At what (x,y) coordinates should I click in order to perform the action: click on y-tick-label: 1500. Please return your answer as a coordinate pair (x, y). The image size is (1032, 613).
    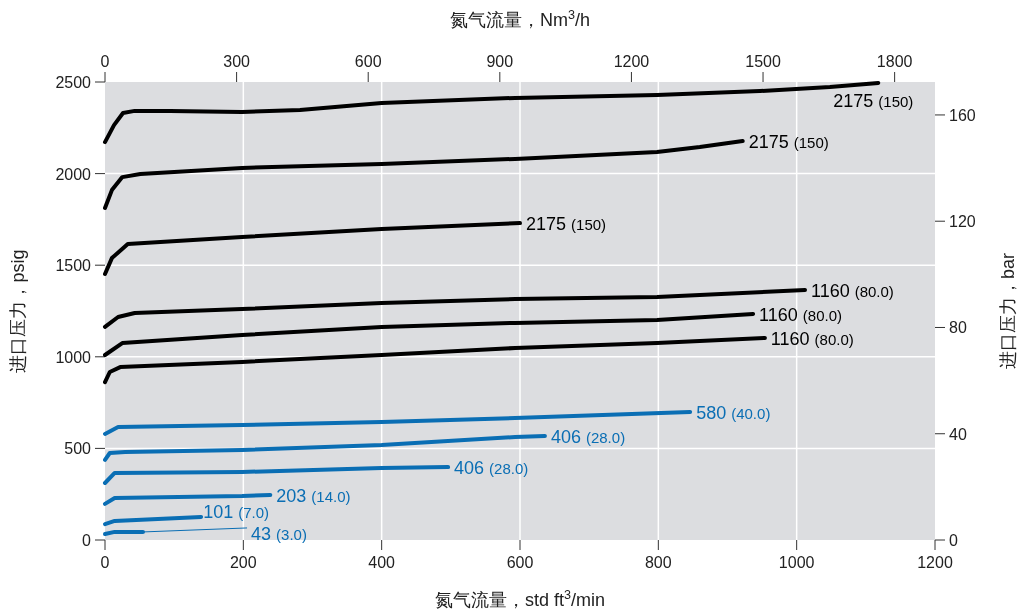
    Looking at the image, I should click on (73, 266).